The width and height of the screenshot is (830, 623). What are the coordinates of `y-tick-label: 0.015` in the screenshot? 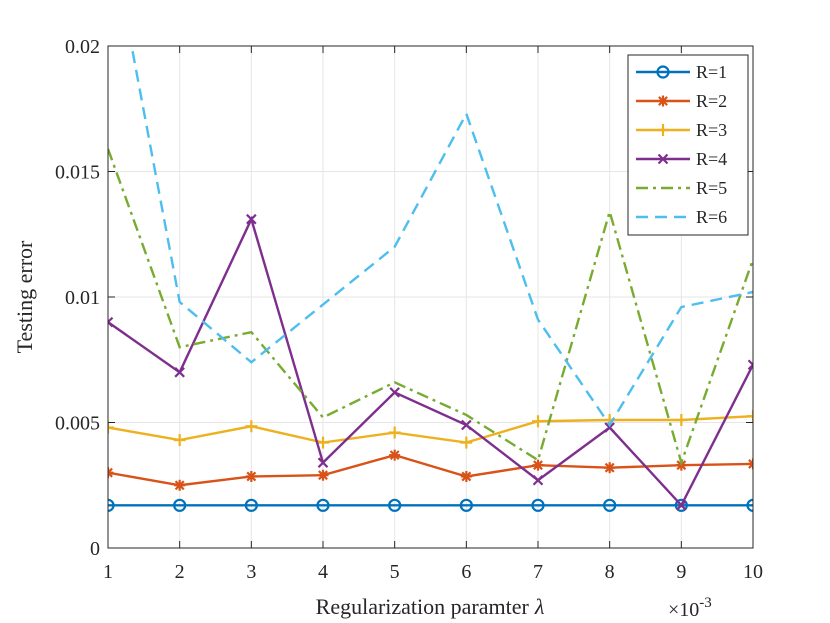 It's located at (77, 173).